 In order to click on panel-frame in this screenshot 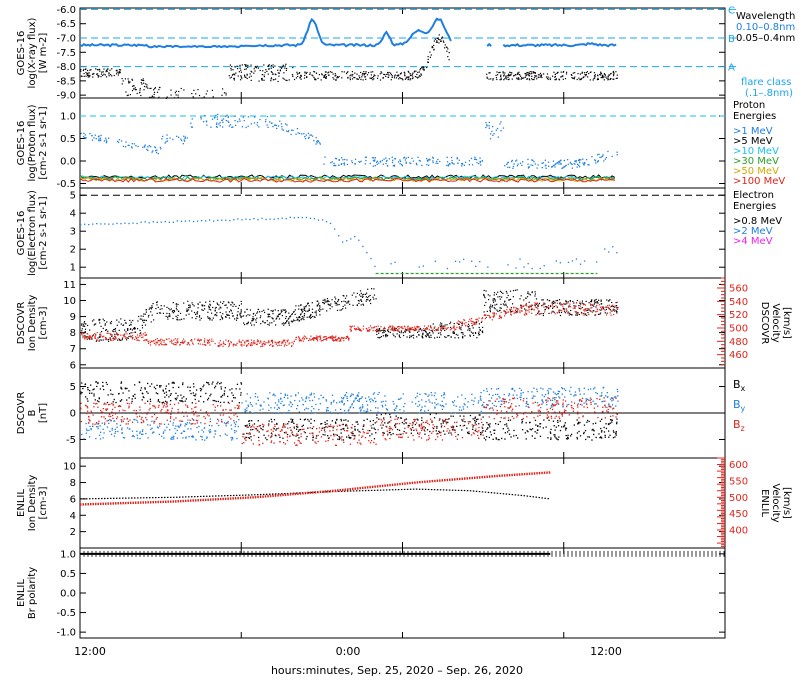, I will do `click(402, 233)`.